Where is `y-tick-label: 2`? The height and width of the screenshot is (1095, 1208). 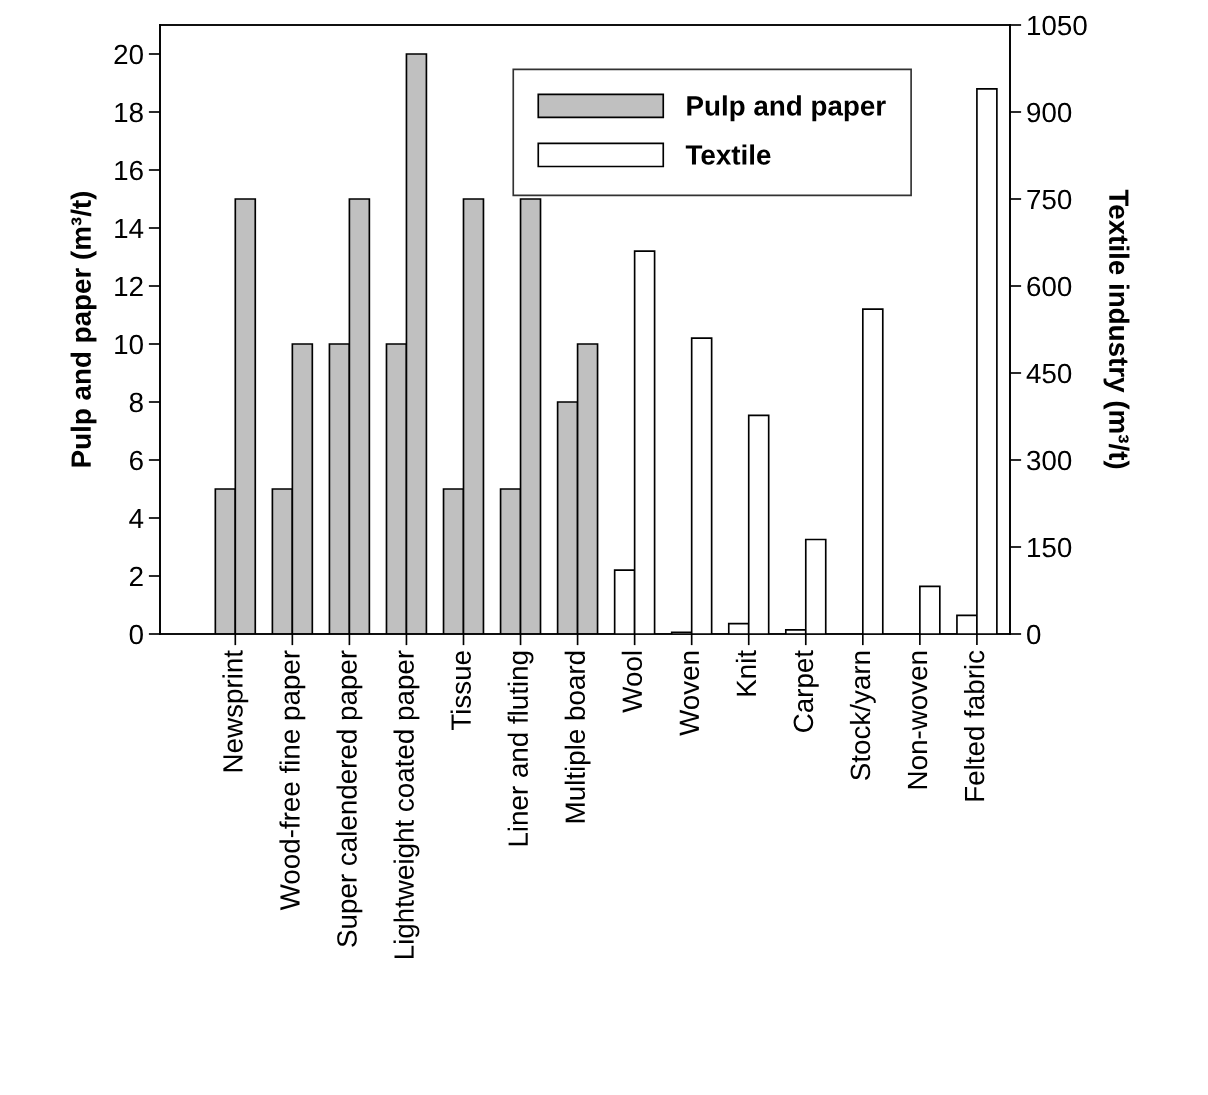
y-tick-label: 2 is located at coordinates (136, 576).